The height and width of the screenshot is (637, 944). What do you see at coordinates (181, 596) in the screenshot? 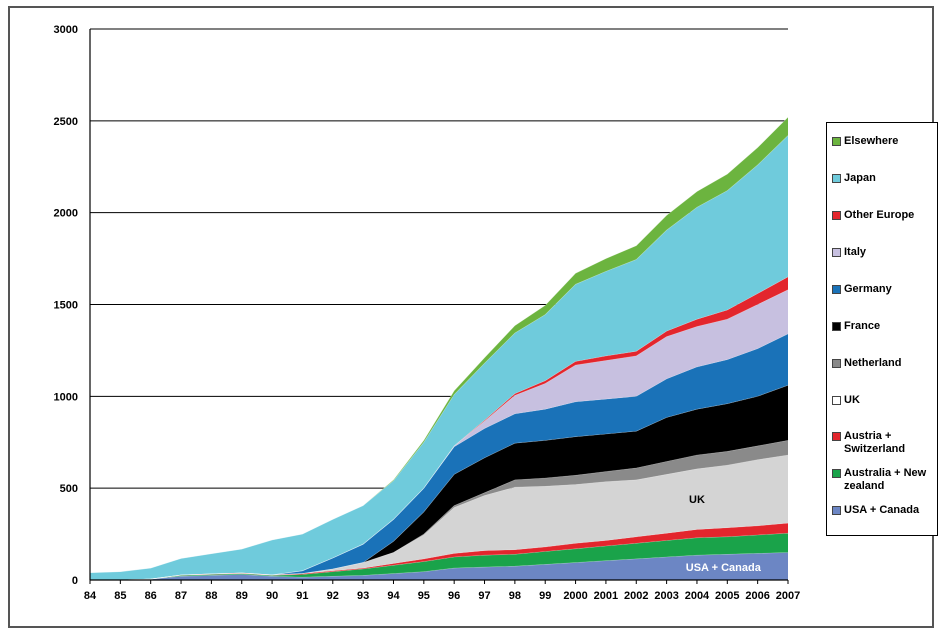
I see `x-tick-label: 87` at bounding box center [181, 596].